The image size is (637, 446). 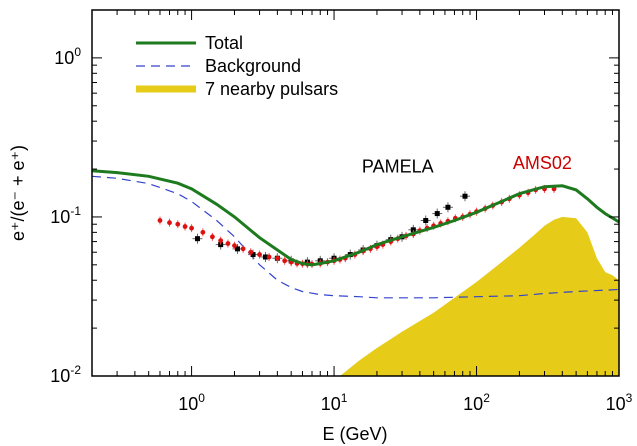 What do you see at coordinates (542, 163) in the screenshot?
I see `annotation-label: AMS02` at bounding box center [542, 163].